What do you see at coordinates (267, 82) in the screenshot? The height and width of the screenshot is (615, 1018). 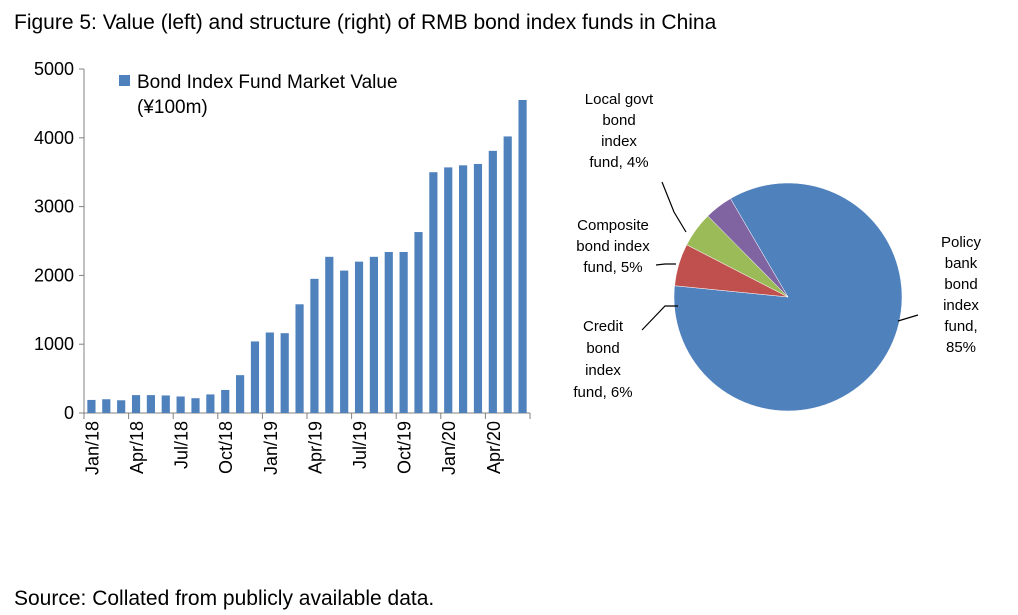 I see `legend-label: Bond Index Fund Market Value` at bounding box center [267, 82].